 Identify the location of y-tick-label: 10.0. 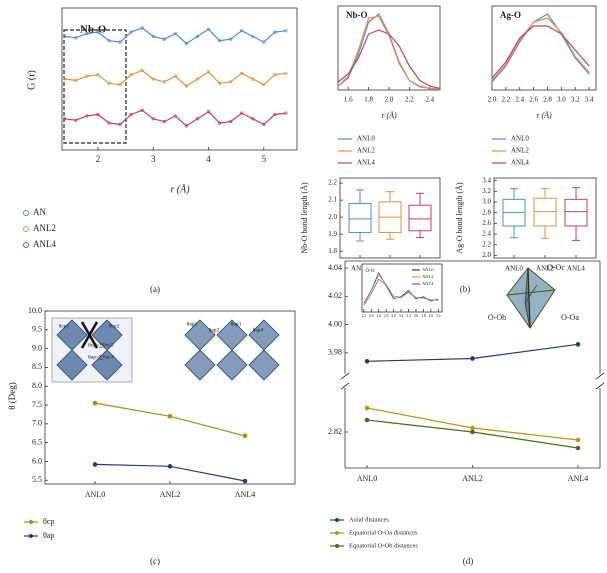
(35, 310).